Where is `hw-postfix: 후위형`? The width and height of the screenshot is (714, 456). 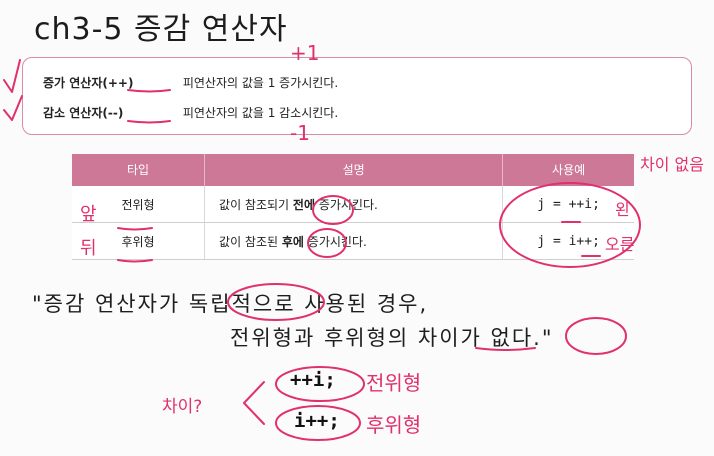
hw-postfix: 후위형 is located at coordinates (393, 425).